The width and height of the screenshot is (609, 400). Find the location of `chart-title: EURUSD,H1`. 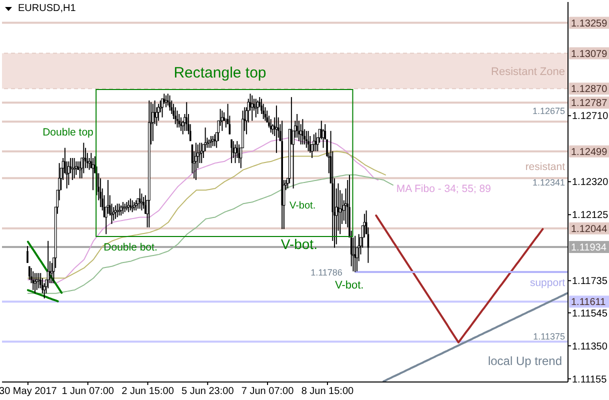

chart-title: EURUSD,H1 is located at coordinates (47, 9).